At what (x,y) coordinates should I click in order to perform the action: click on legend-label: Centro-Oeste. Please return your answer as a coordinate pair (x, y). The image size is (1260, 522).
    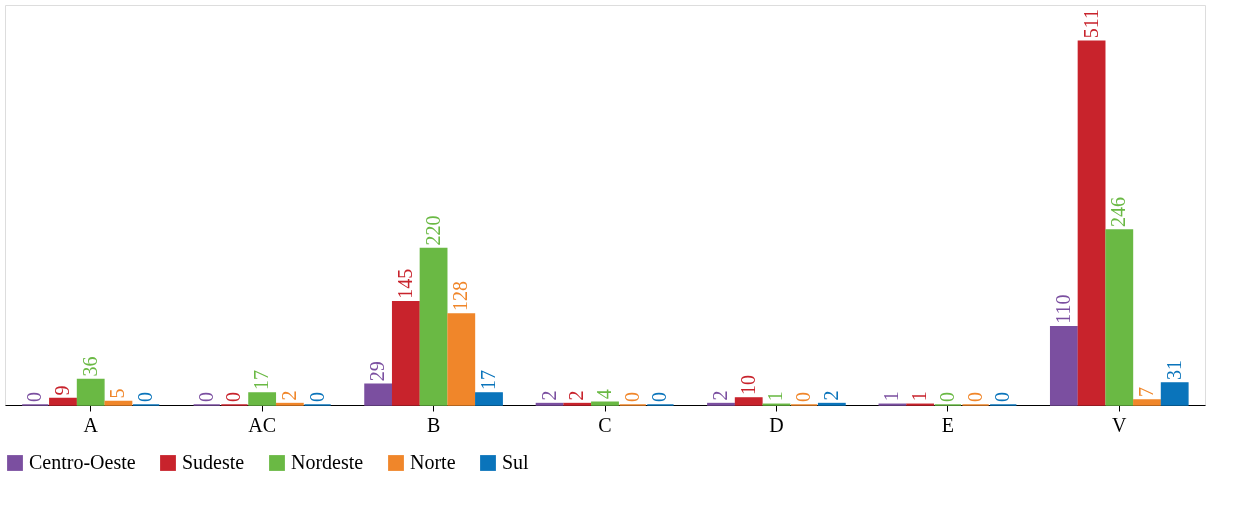
    Looking at the image, I should click on (82, 462).